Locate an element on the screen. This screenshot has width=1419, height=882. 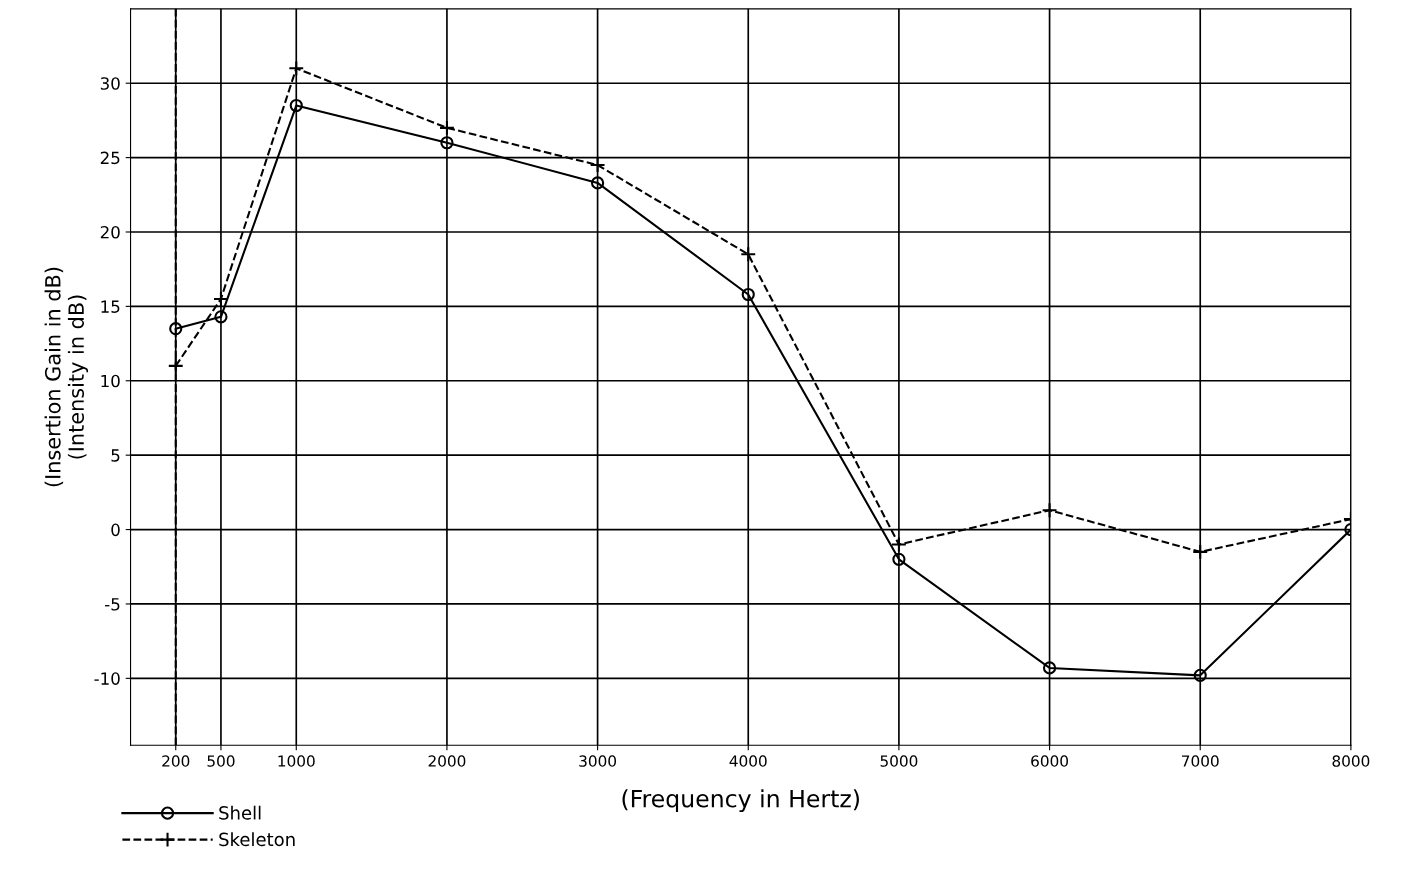
x-tick-label: 500 is located at coordinates (221, 761).